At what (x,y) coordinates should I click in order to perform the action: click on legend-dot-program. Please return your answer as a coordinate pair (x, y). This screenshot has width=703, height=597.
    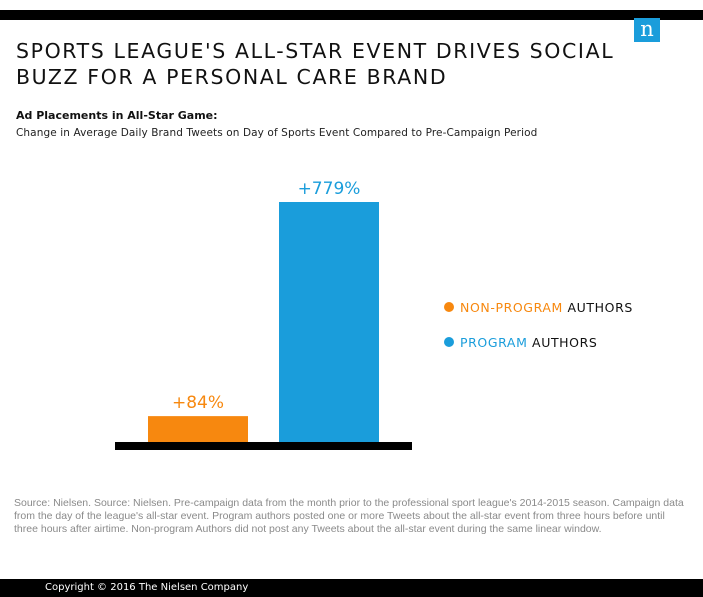
    Looking at the image, I should click on (449, 342).